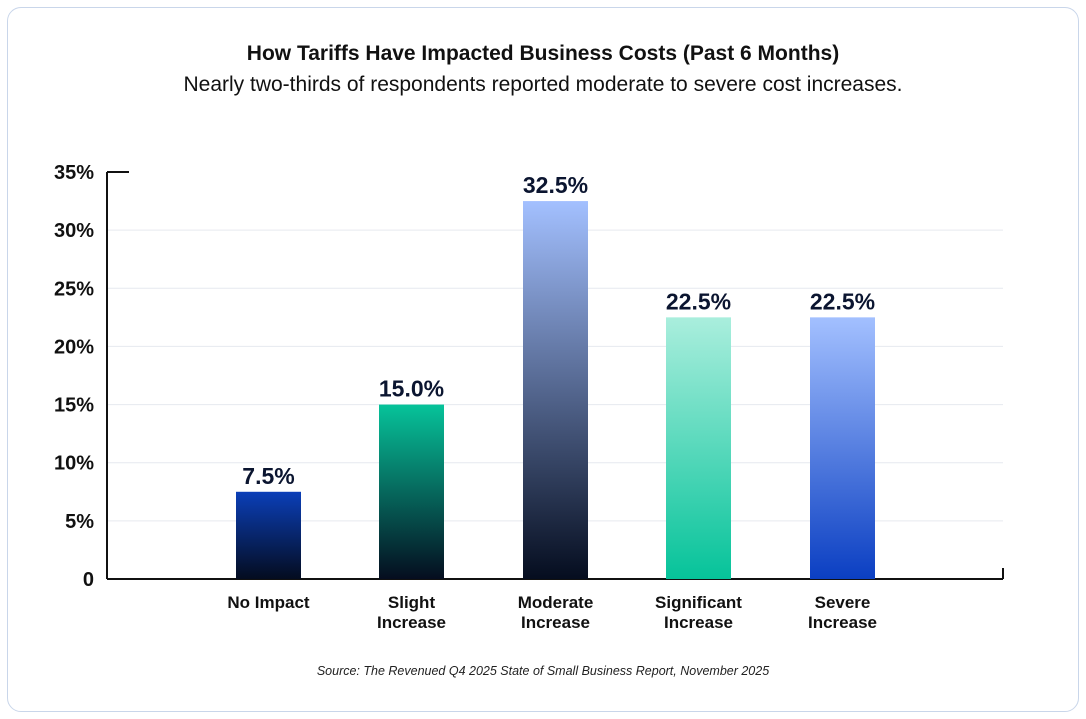 The height and width of the screenshot is (719, 1086). I want to click on value-label: 15.0%, so click(411, 389).